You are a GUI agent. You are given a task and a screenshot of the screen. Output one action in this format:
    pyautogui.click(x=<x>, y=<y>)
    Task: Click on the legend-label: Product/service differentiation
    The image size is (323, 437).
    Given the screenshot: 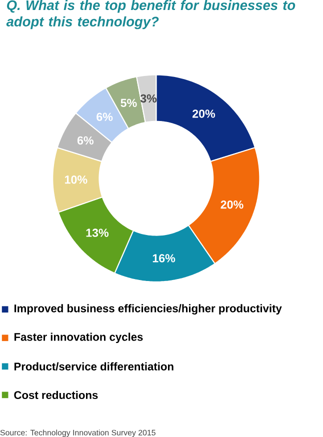 What is the action you would take?
    pyautogui.click(x=94, y=366)
    